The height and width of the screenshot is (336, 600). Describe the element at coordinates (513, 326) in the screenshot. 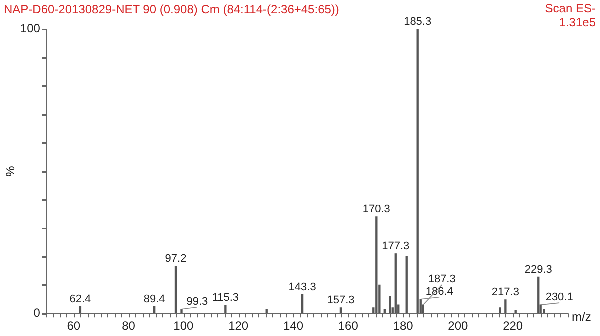

I see `x-tick-label: 220` at that location.